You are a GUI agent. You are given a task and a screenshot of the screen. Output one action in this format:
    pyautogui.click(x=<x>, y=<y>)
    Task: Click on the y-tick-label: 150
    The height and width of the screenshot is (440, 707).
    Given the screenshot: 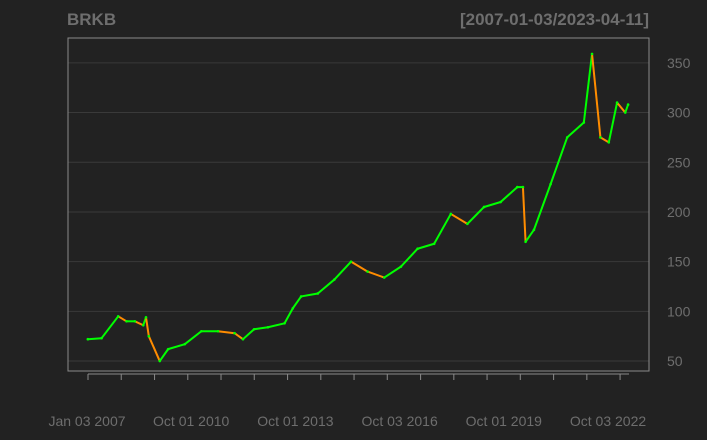 What is the action you would take?
    pyautogui.click(x=679, y=262)
    